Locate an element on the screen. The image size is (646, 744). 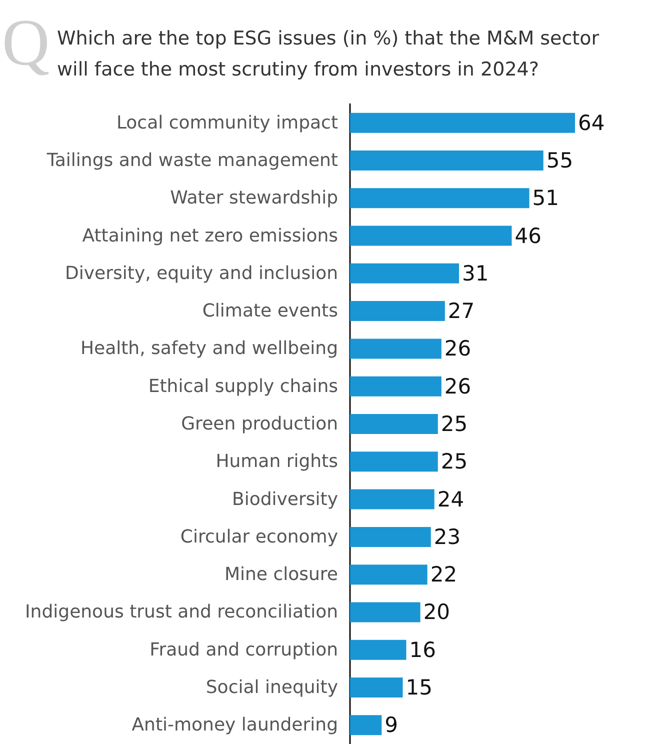
data-label: 64 is located at coordinates (591, 122).